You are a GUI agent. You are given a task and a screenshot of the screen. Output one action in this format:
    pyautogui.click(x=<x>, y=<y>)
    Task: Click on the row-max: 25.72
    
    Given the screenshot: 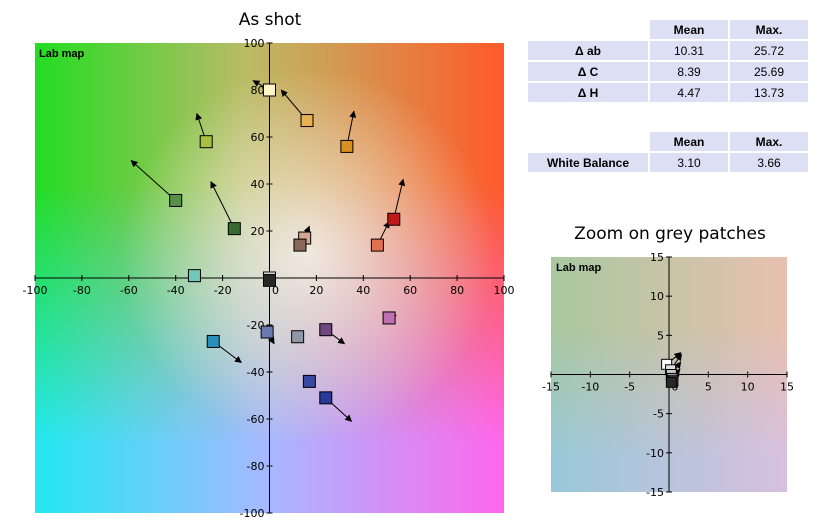 What is the action you would take?
    pyautogui.click(x=769, y=50)
    